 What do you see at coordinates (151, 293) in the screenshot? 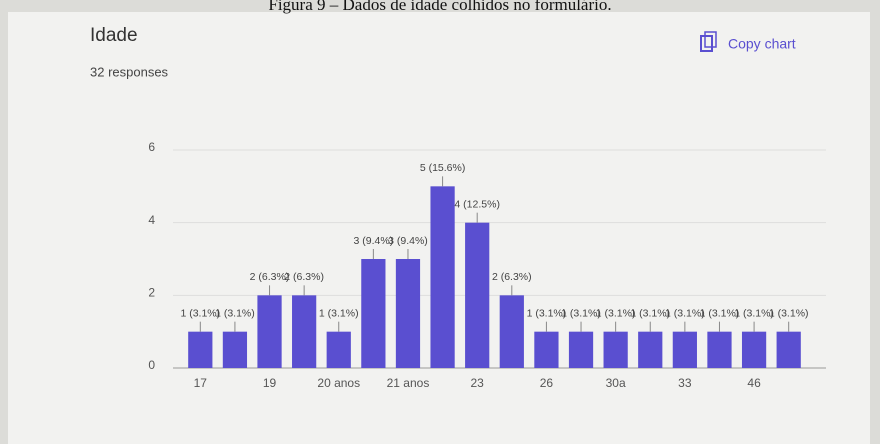
I see `y-tick-label: 2` at bounding box center [151, 293].